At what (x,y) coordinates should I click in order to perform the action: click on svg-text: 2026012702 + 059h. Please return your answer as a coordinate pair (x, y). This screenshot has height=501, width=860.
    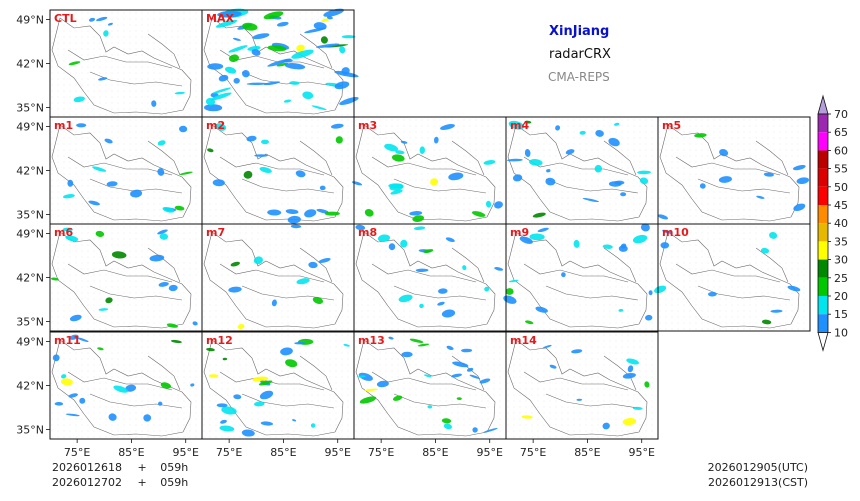
    Looking at the image, I should click on (120, 482).